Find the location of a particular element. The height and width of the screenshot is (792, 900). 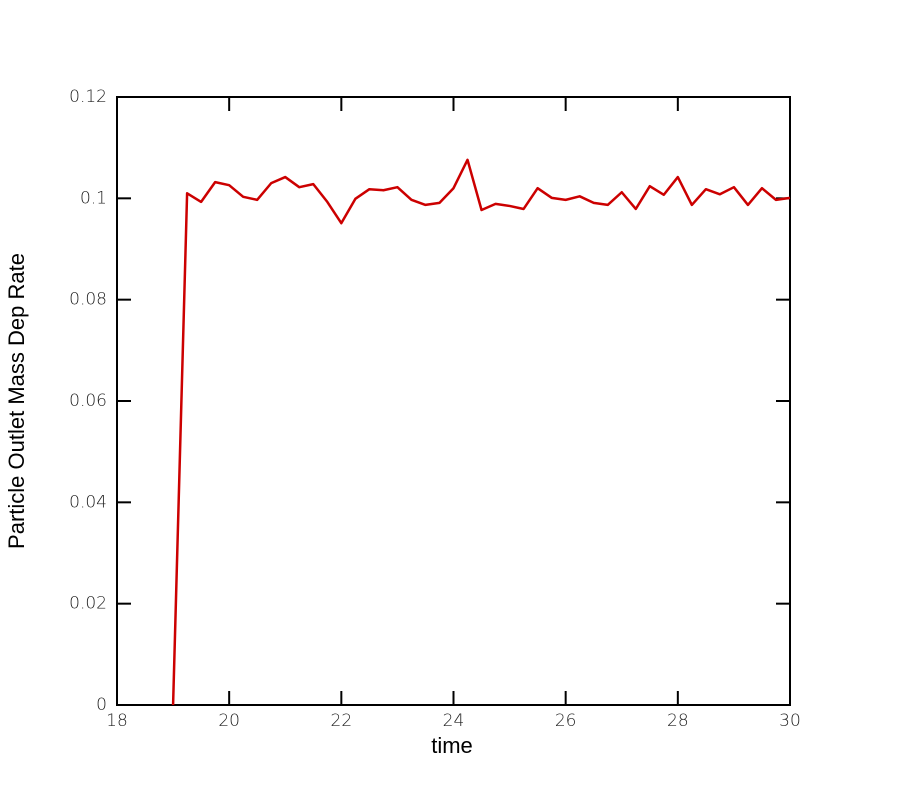

y-tick-label: 0.12 is located at coordinates (88, 97).